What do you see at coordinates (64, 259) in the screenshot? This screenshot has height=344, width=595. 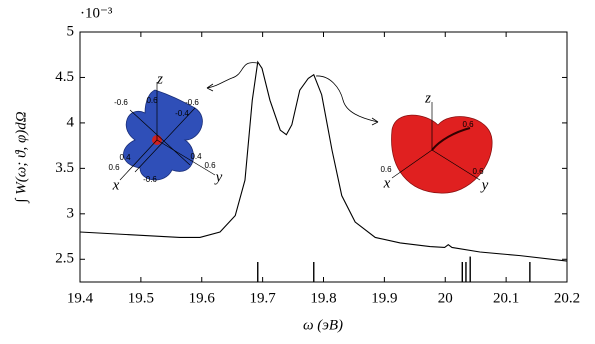 I see `y-tick-label: 2.5` at bounding box center [64, 259].